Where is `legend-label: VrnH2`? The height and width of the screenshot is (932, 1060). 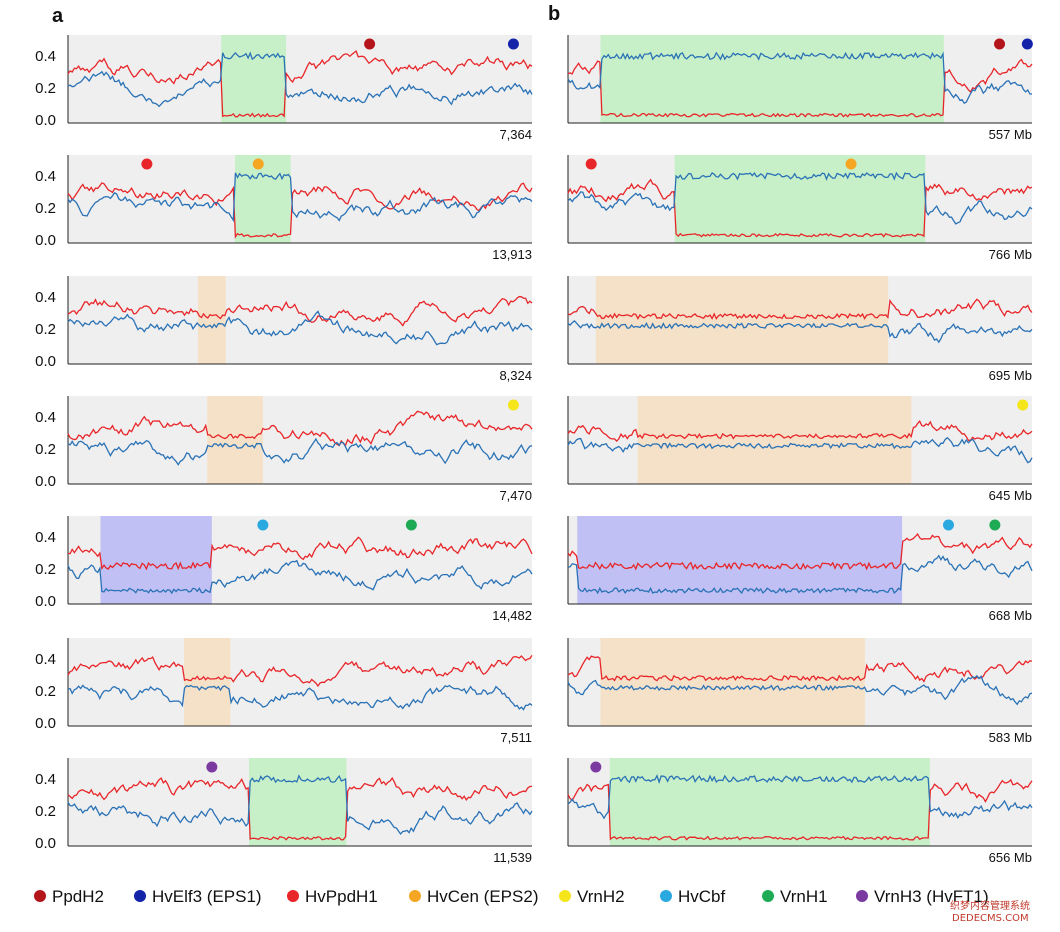 legend-label: VrnH2 is located at coordinates (601, 896).